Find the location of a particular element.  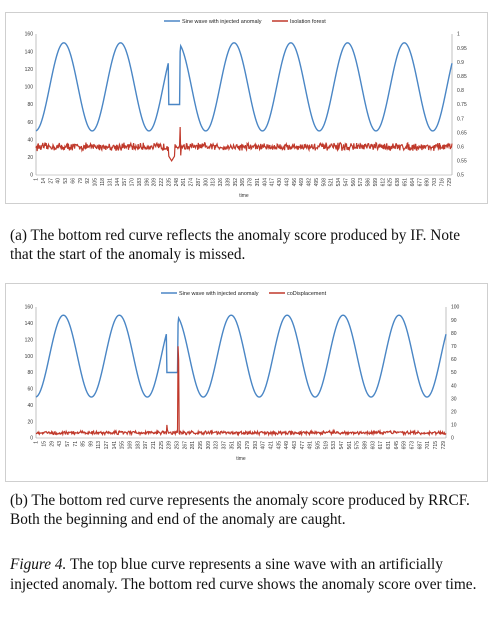

y-left-tick-label: 0 is located at coordinates (31, 176).